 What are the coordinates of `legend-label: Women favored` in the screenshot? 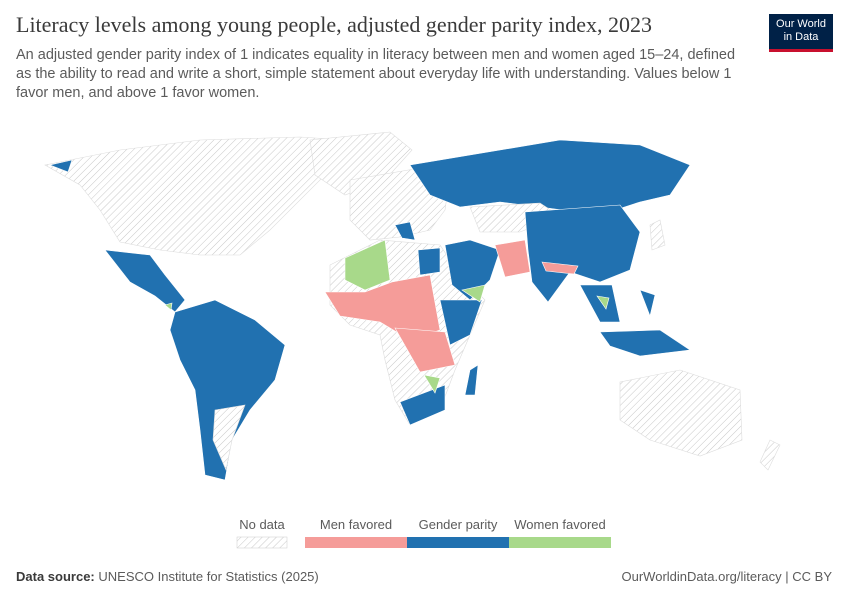 It's located at (560, 524).